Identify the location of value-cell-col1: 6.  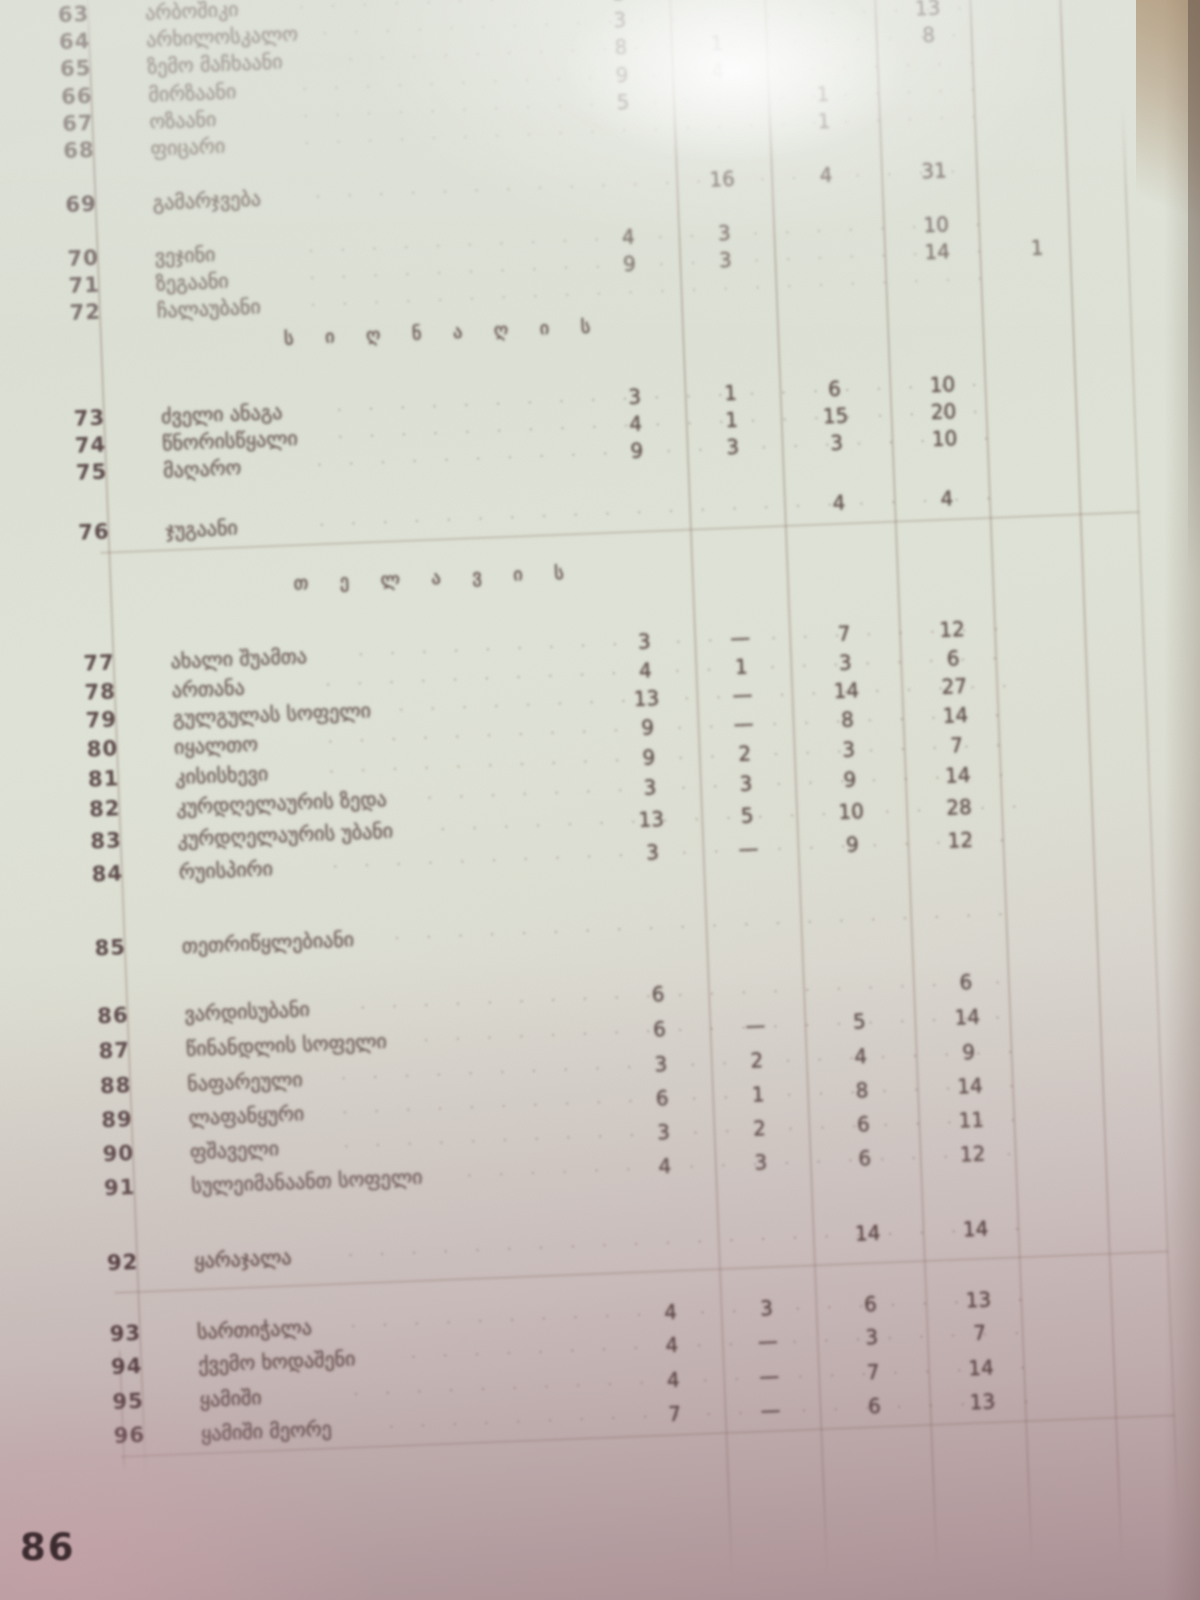
(659, 1029).